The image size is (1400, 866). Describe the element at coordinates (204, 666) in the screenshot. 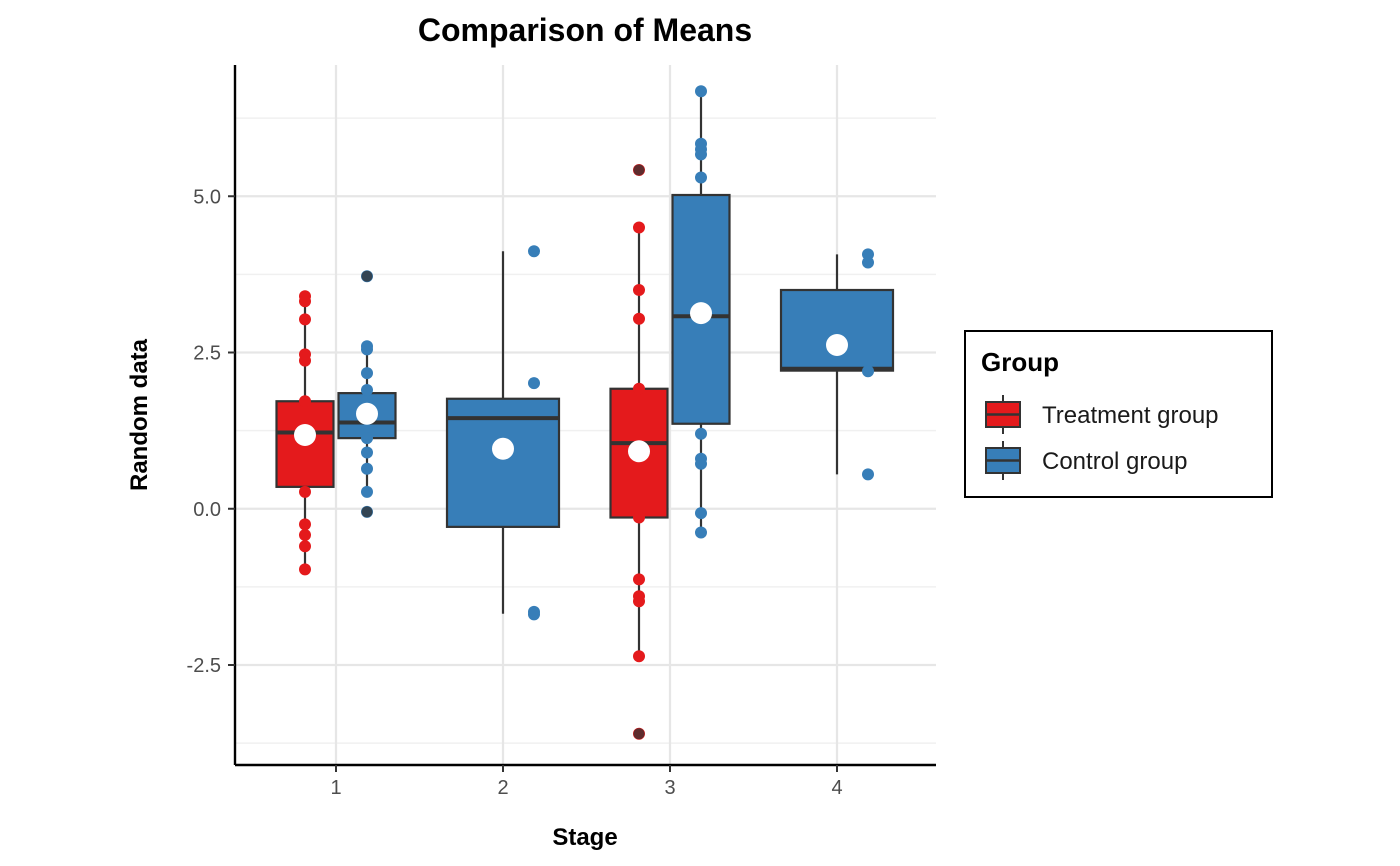

I see `y-tick-label: -2.5` at that location.